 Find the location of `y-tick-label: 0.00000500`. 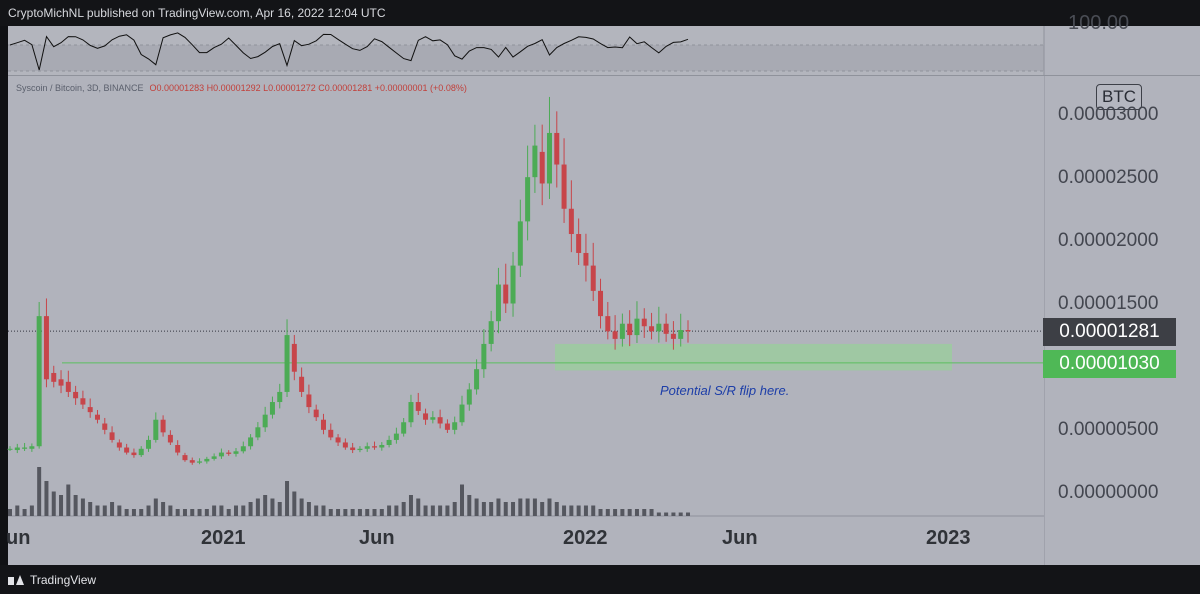

y-tick-label: 0.00000500 is located at coordinates (1108, 429).